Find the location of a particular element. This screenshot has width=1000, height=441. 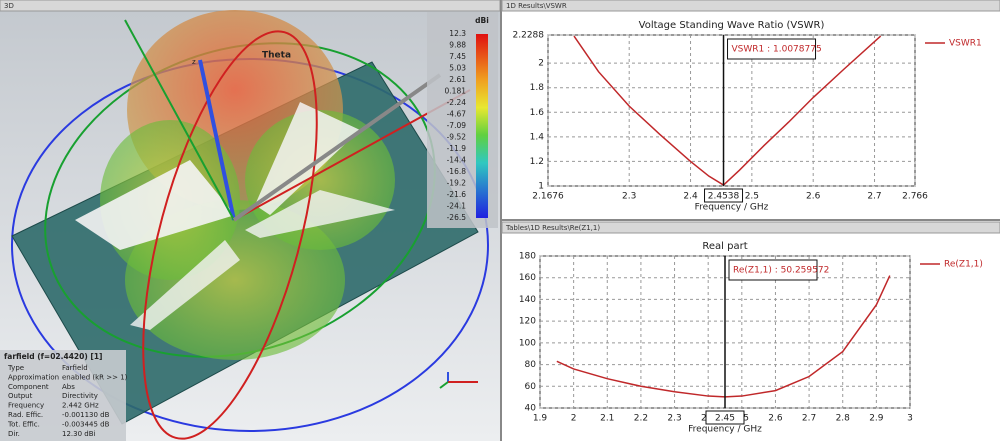

y-tick-label: 60 is located at coordinates (531, 387).